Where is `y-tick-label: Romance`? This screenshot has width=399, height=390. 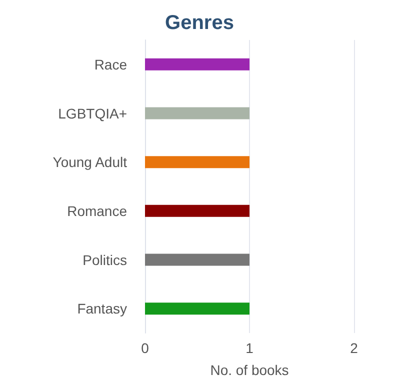 y-tick-label: Romance is located at coordinates (97, 210).